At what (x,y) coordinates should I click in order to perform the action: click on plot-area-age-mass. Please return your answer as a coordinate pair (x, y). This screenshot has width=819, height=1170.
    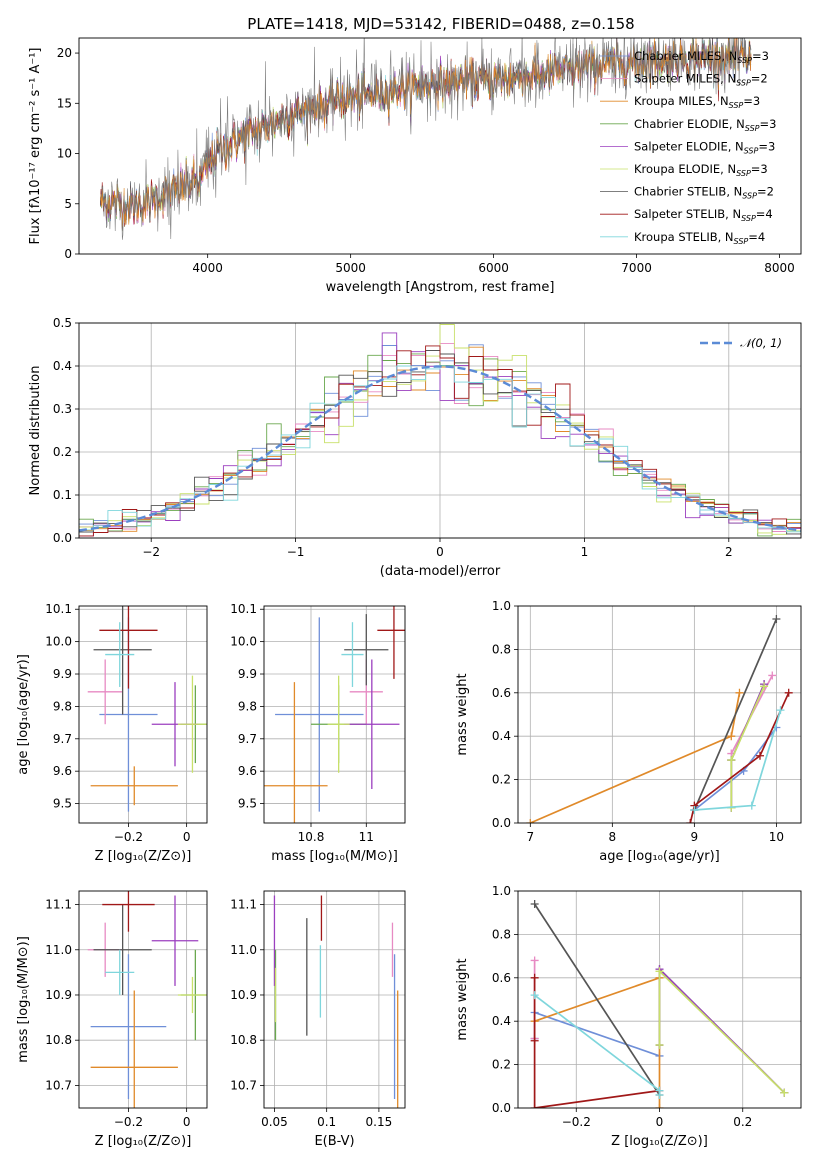
    Looking at the image, I should click on (334, 714).